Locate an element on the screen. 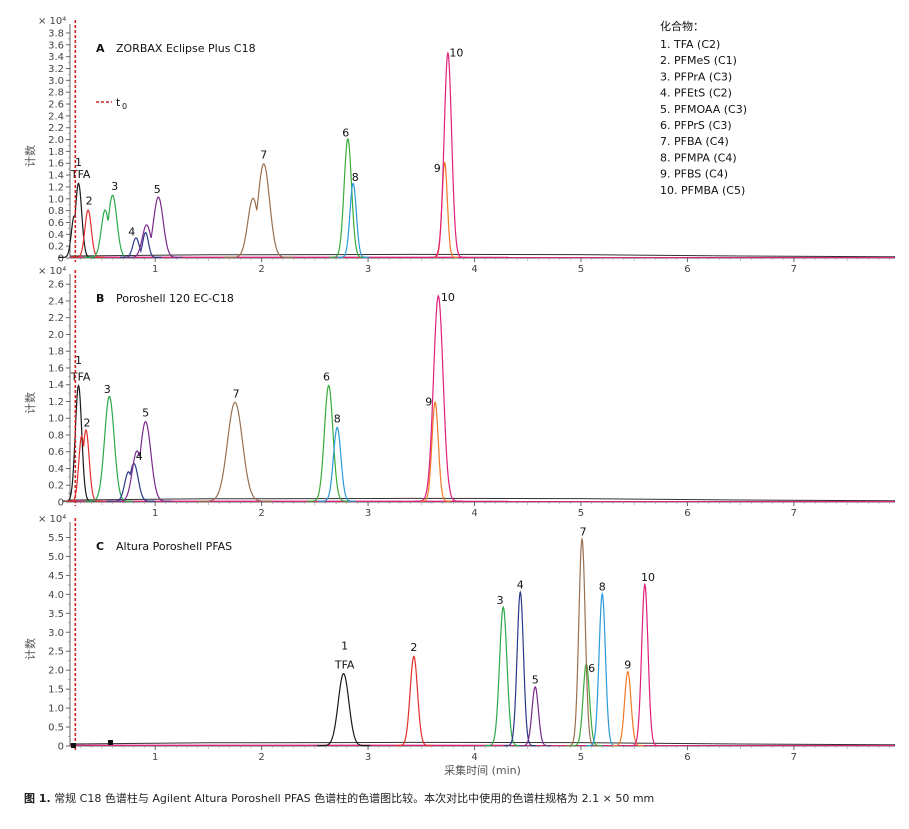 This screenshot has width=909, height=829. panel-letter: C is located at coordinates (100, 546).